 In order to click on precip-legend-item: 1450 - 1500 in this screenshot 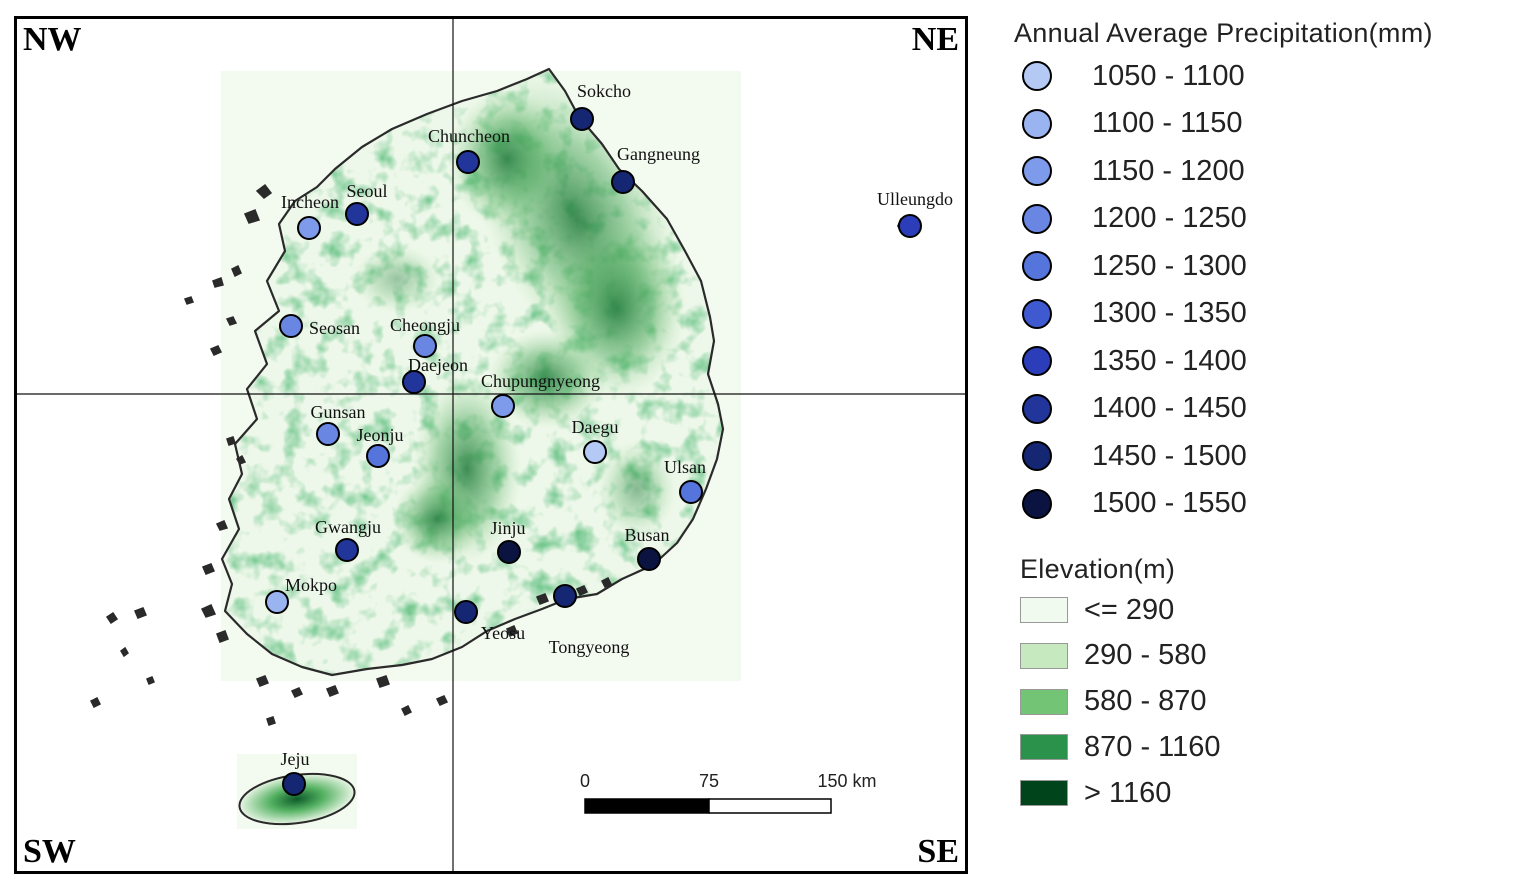, I will do `click(1134, 456)`.